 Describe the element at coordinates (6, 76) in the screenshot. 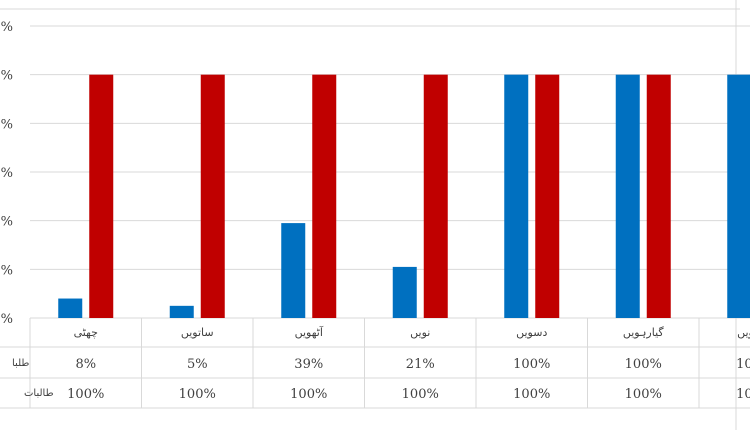

I see `y-tick-label: 100%` at that location.